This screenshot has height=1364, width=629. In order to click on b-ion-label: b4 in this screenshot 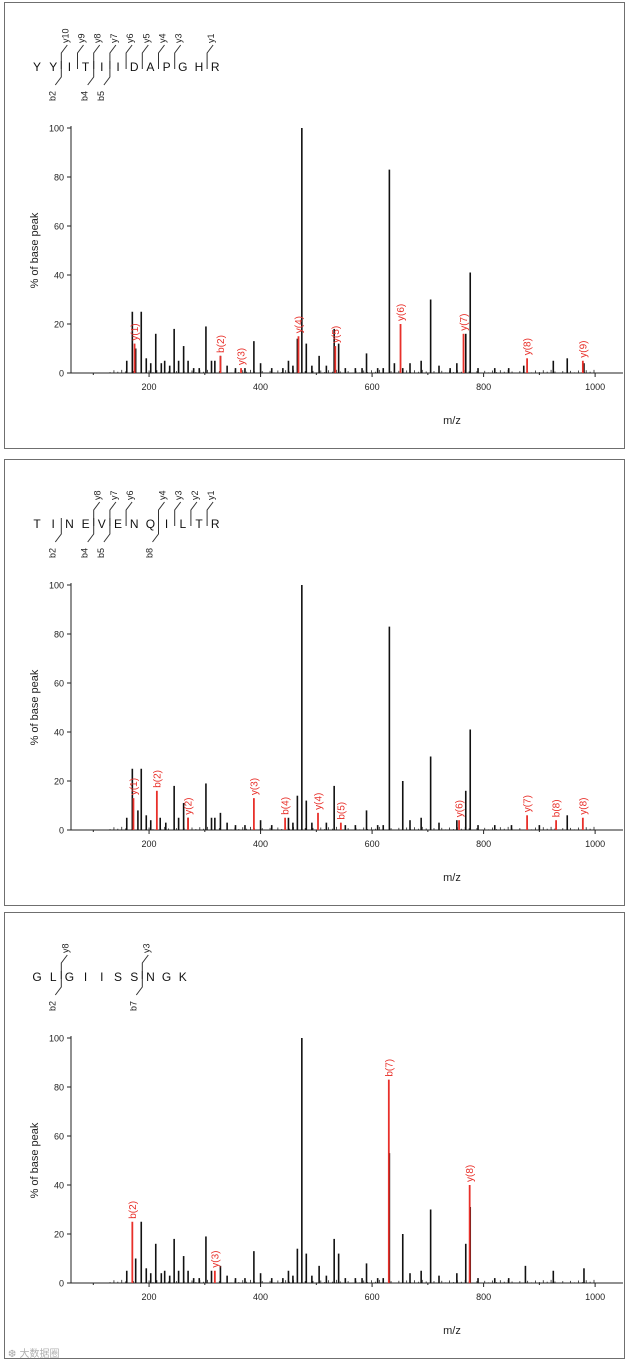, I will do `click(85, 553)`.